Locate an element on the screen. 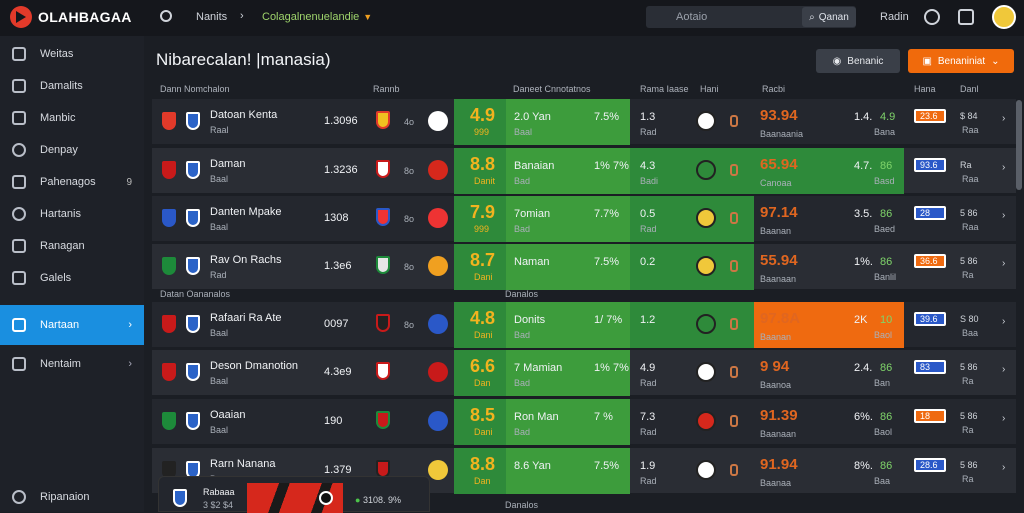 The width and height of the screenshot is (1024, 513). odds-tag-label: 36.6 is located at coordinates (929, 261).